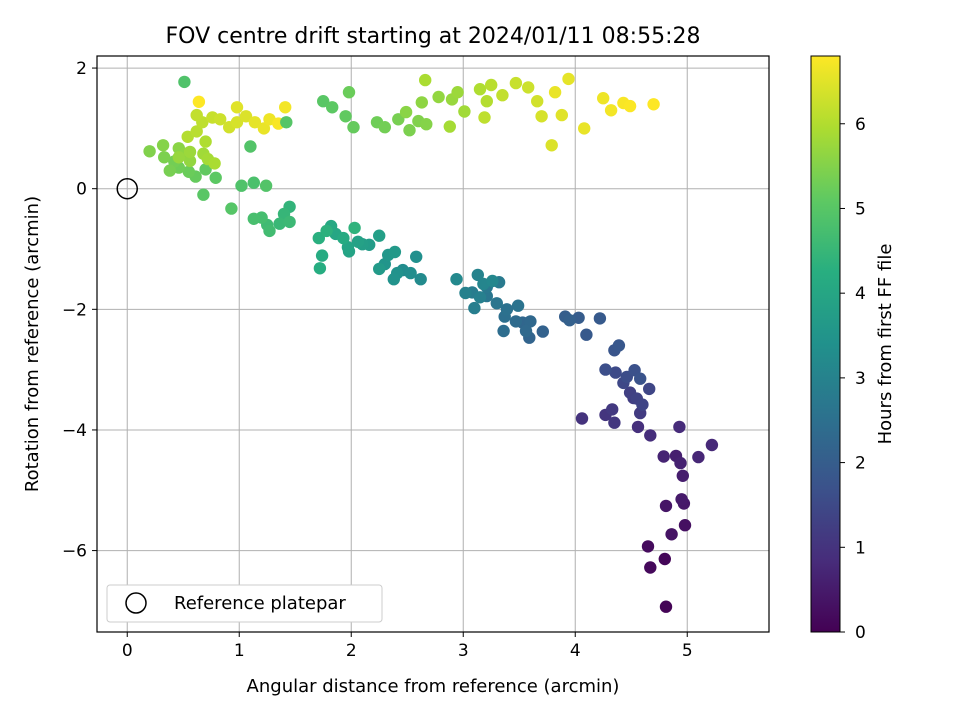 This screenshot has width=960, height=720. What do you see at coordinates (853, 379) in the screenshot?
I see `colorbar-ticks: 0 1 2 3 4 5 6` at bounding box center [853, 379].